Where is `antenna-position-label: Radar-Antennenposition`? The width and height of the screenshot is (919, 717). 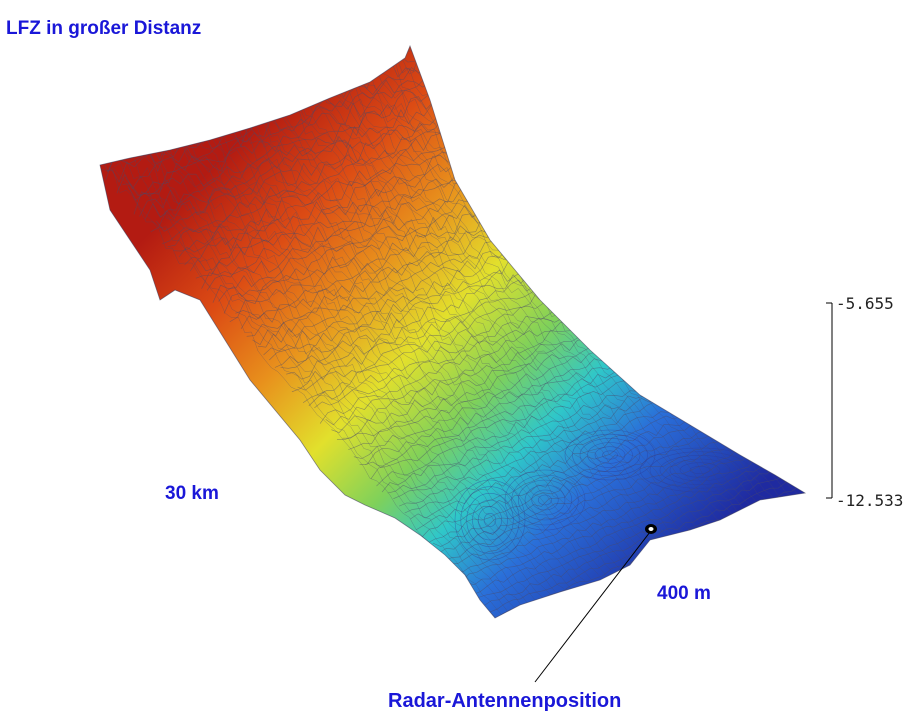
antenna-position-label: Radar-Antennenposition is located at coordinates (504, 701).